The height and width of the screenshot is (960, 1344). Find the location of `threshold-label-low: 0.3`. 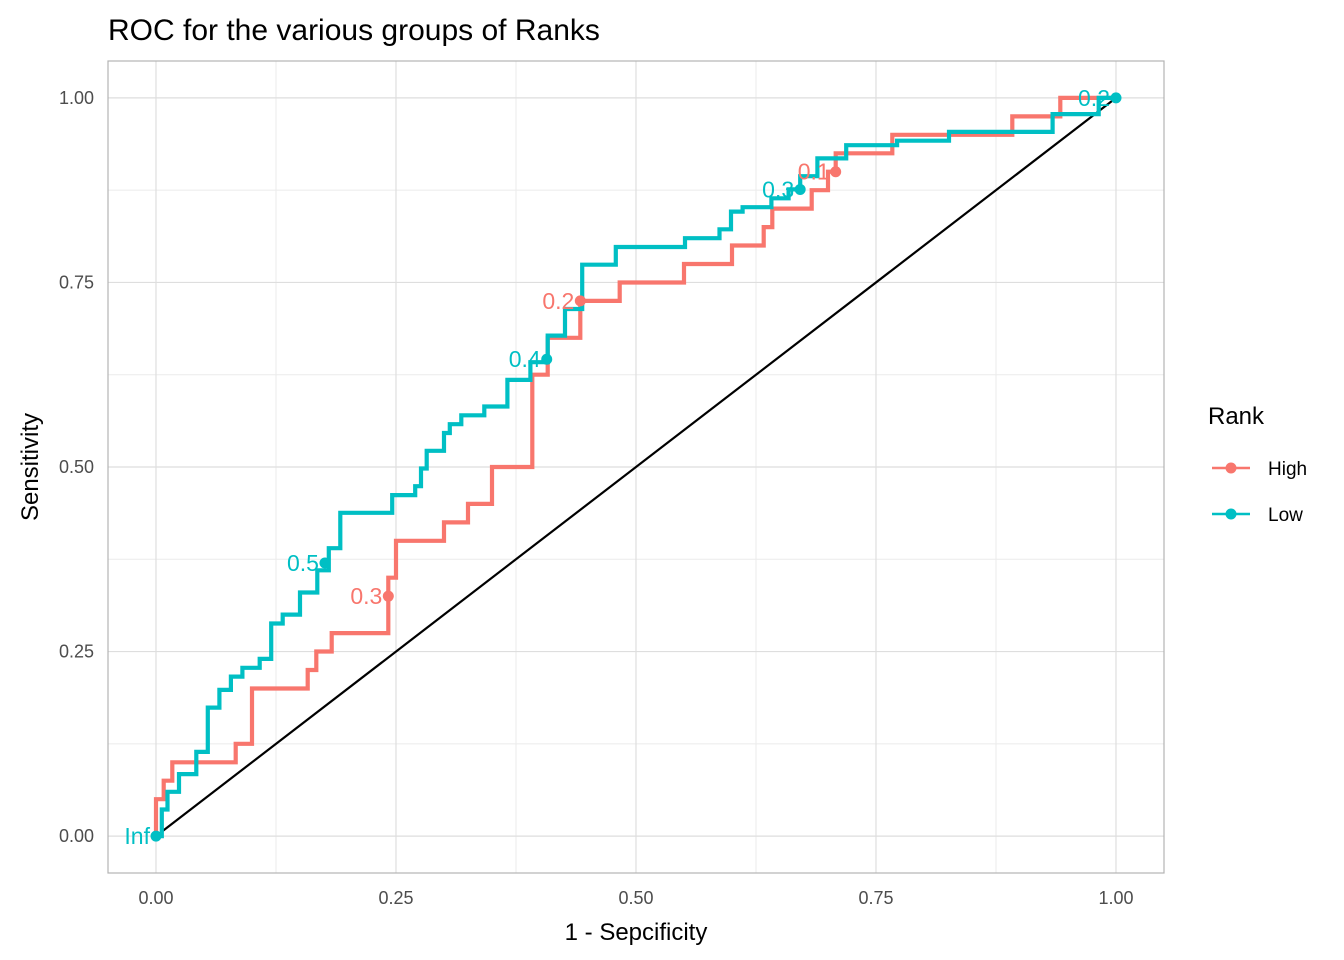

threshold-label-low: 0.3 is located at coordinates (778, 189).